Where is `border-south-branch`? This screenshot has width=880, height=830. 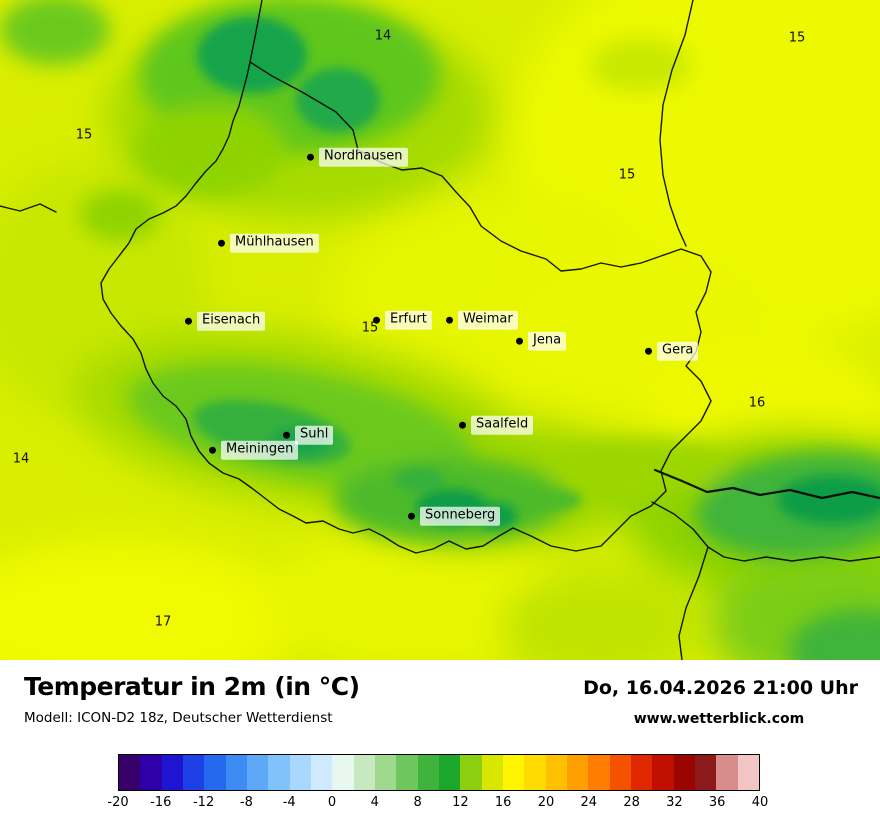 border-south-branch is located at coordinates (765, 531).